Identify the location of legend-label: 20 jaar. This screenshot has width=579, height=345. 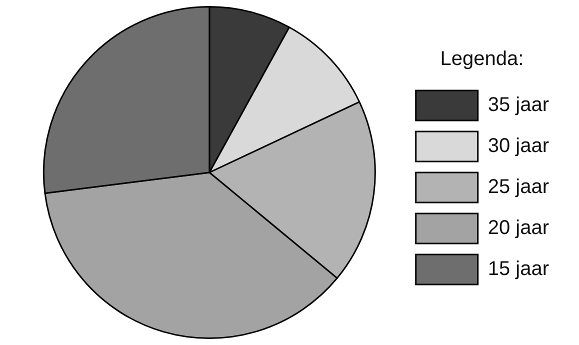
(519, 228).